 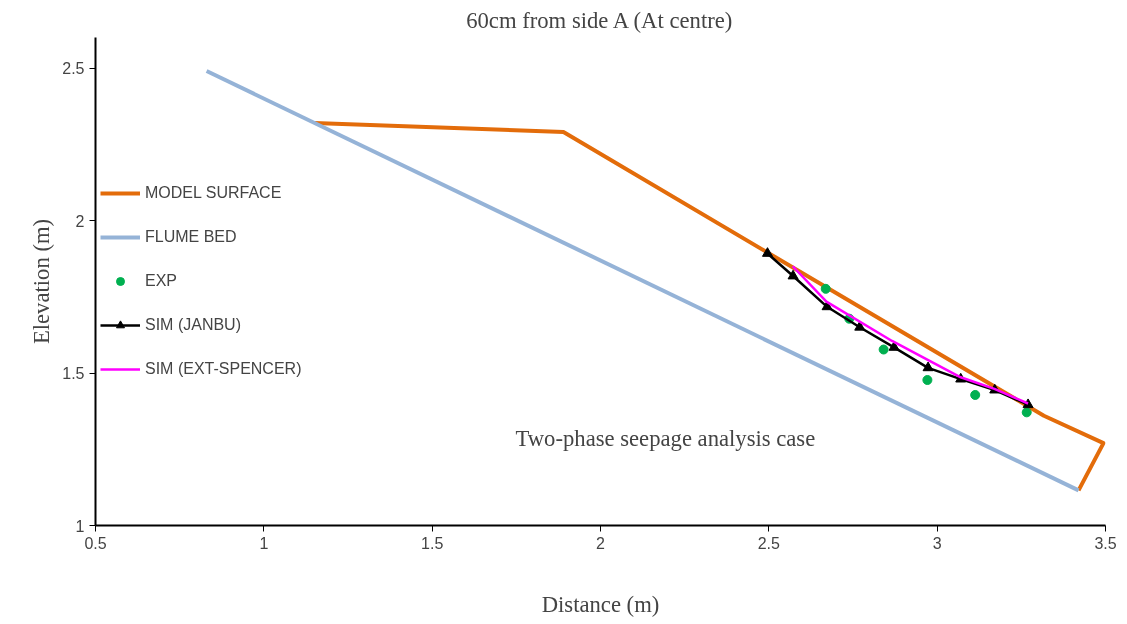 I want to click on y-tick-label: 1.5, so click(x=73, y=373).